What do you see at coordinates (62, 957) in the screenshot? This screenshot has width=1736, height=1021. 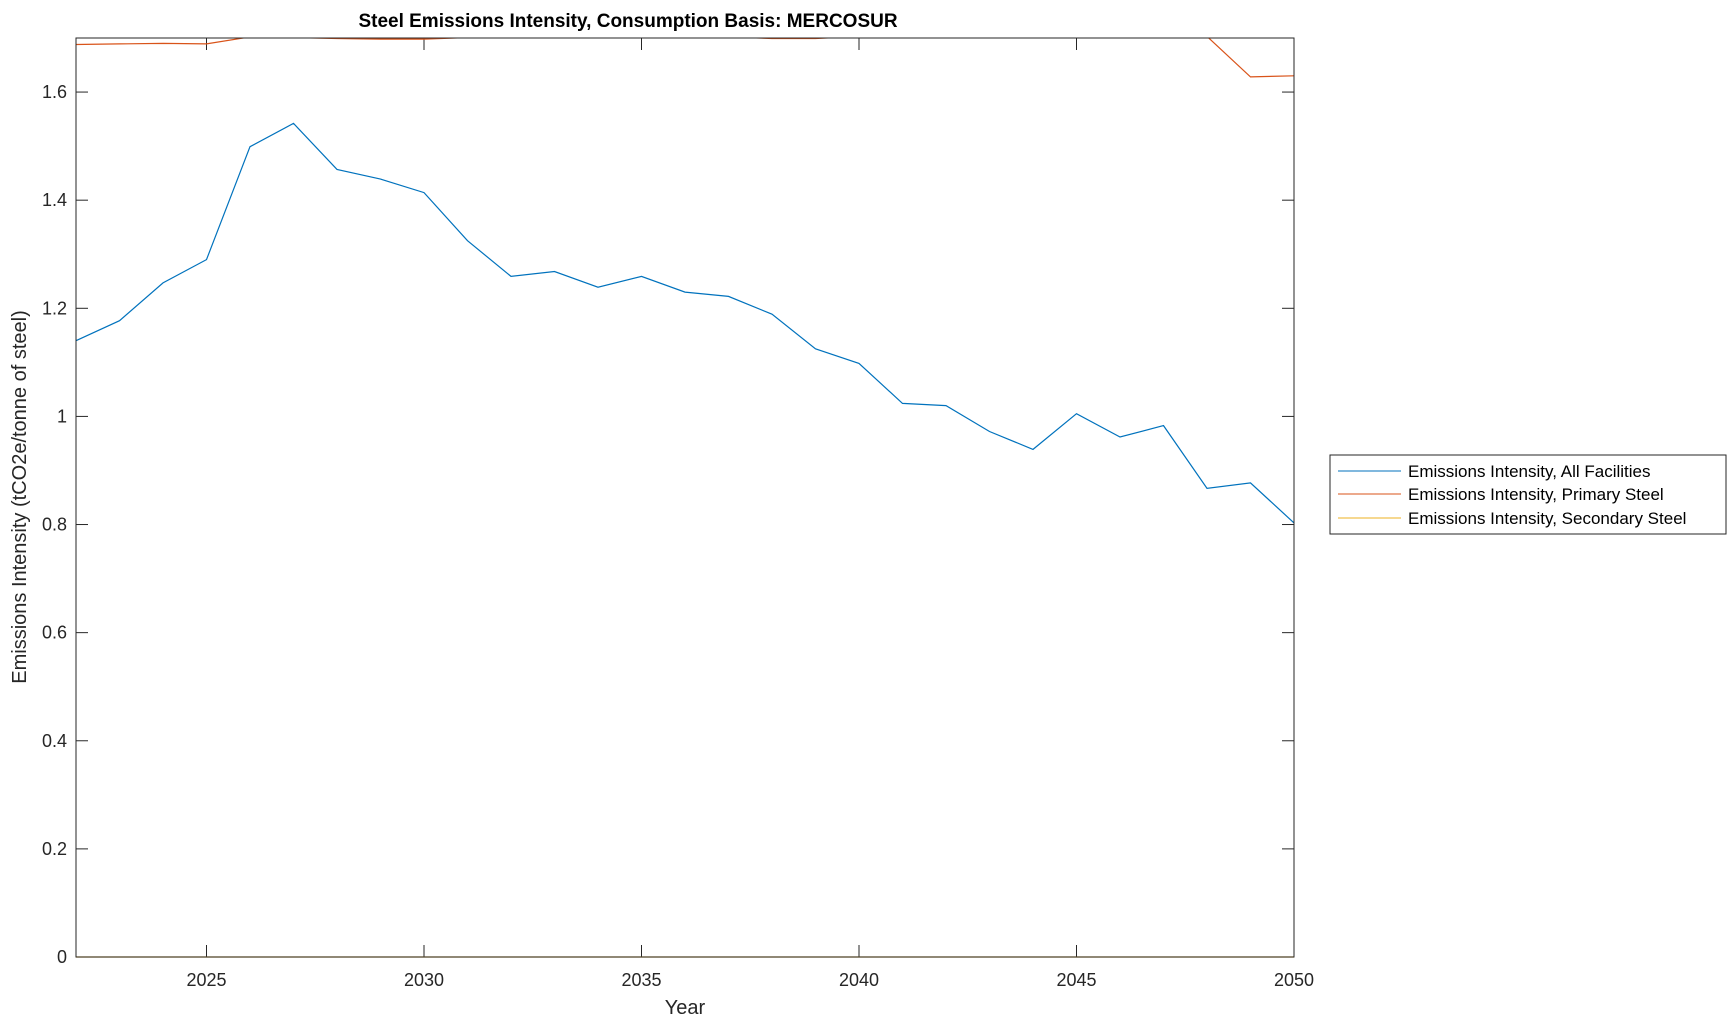 I see `y-tick-label: 0` at bounding box center [62, 957].